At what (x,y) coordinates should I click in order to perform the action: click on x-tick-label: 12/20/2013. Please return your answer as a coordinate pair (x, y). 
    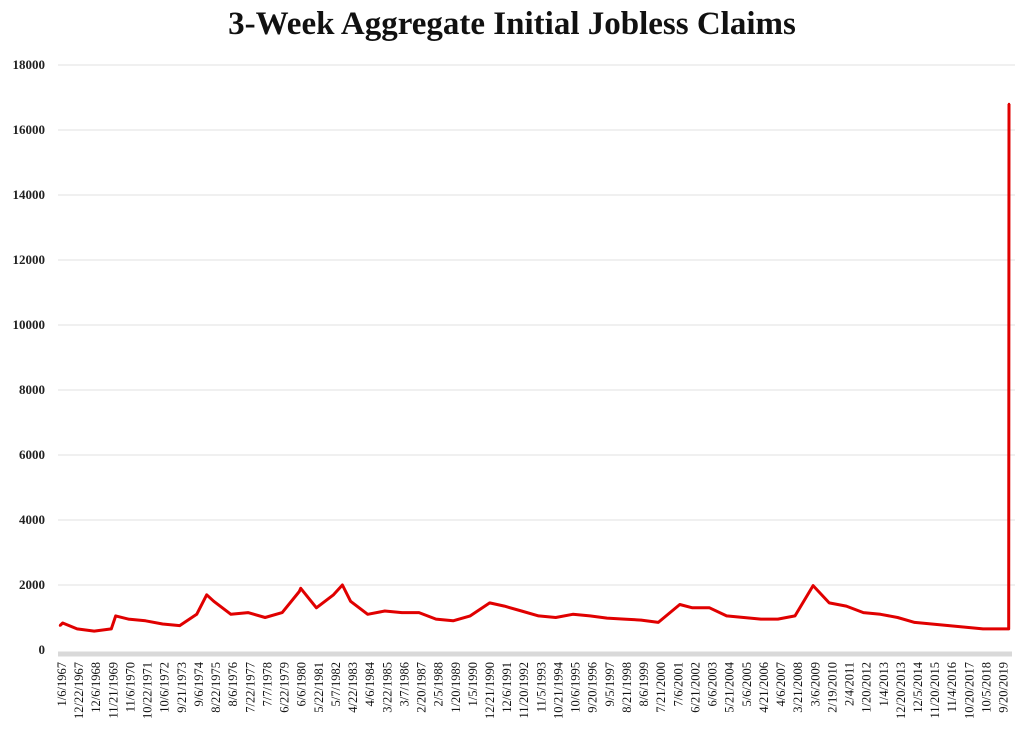
    Looking at the image, I should click on (901, 690).